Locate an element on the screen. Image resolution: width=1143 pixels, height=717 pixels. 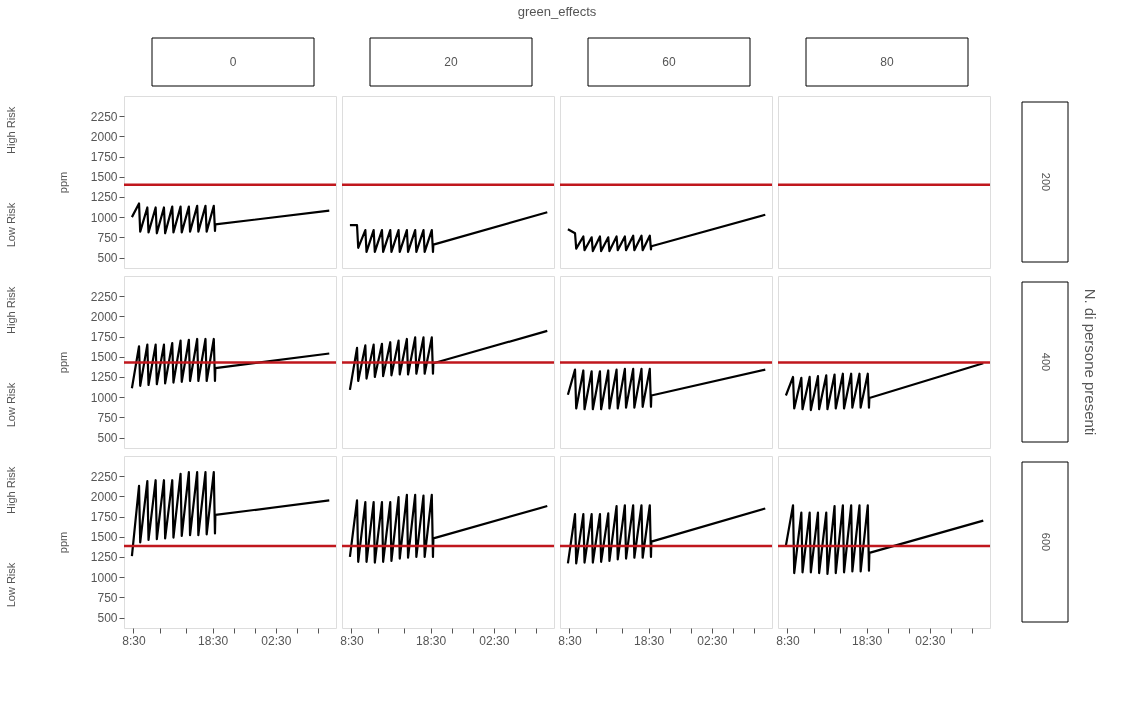
text: N. di persone presenti is located at coordinates (1090, 362).